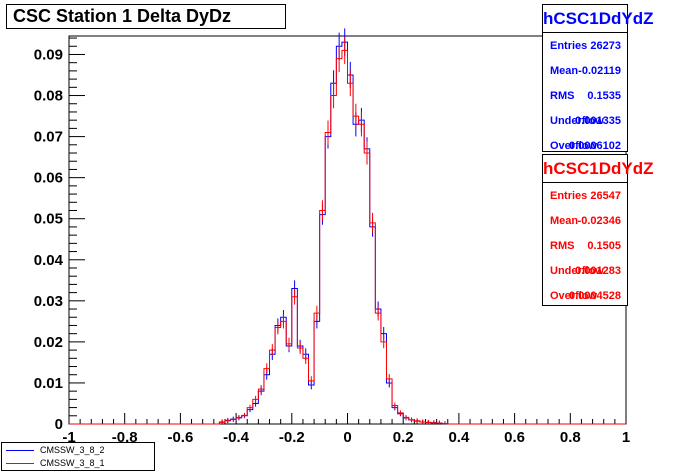 The width and height of the screenshot is (696, 472). What do you see at coordinates (605, 196) in the screenshot?
I see `stats-value: 26547` at bounding box center [605, 196].